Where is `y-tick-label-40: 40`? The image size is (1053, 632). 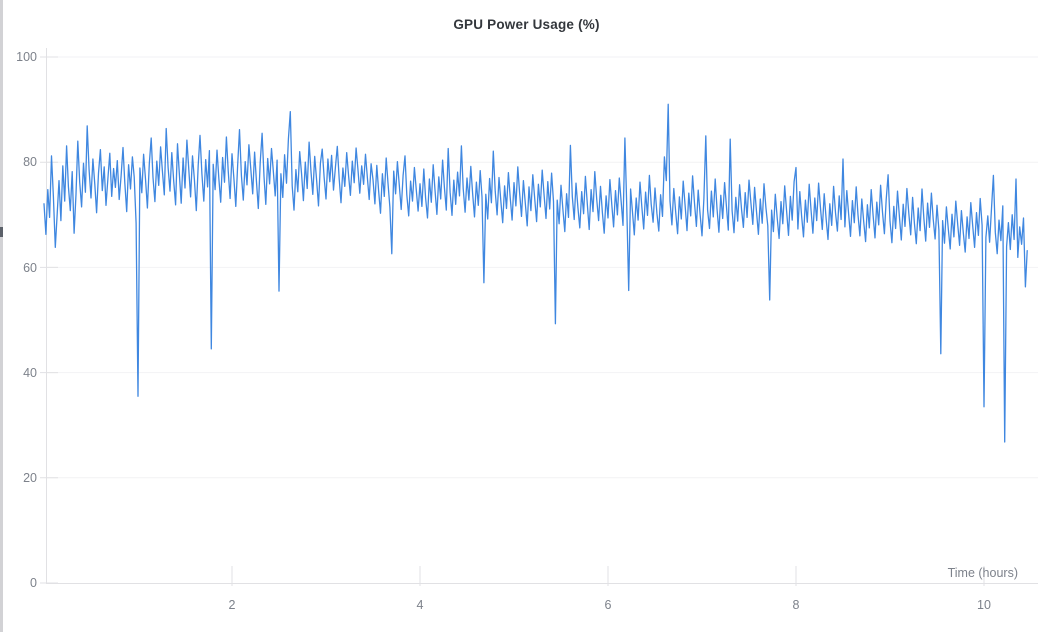
y-tick-label-40: 40 is located at coordinates (30, 373).